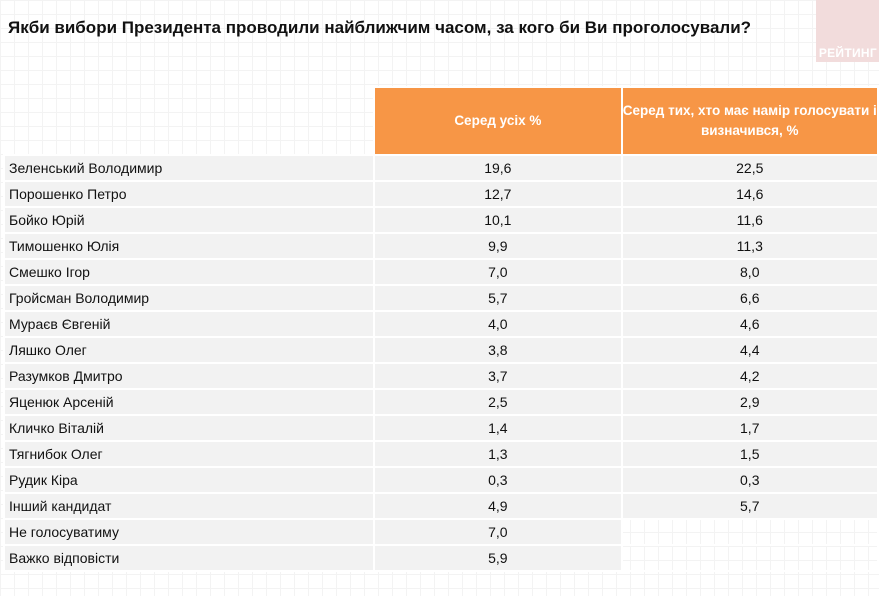  Describe the element at coordinates (189, 506) in the screenshot. I see `candidate-name: Інший кандидат` at that location.